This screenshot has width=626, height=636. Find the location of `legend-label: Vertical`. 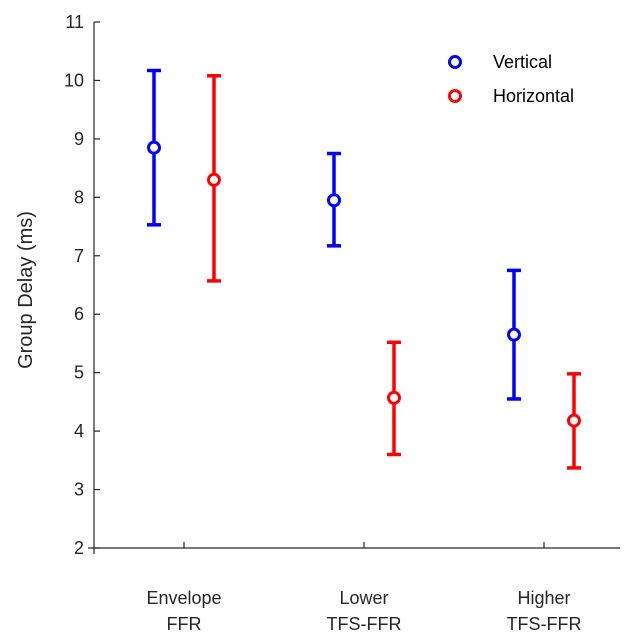

legend-label: Vertical is located at coordinates (522, 62).